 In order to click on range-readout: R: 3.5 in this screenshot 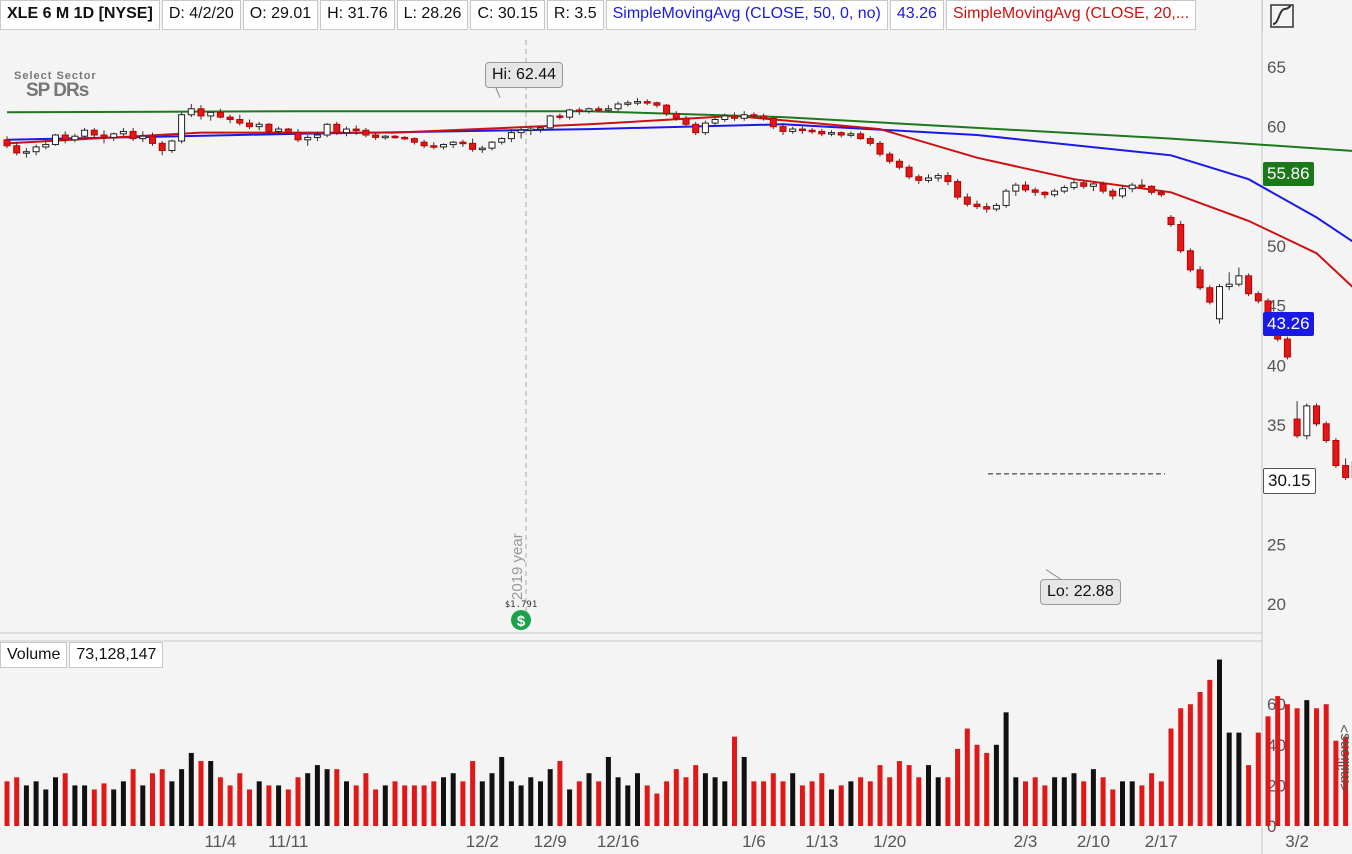, I will do `click(575, 15)`.